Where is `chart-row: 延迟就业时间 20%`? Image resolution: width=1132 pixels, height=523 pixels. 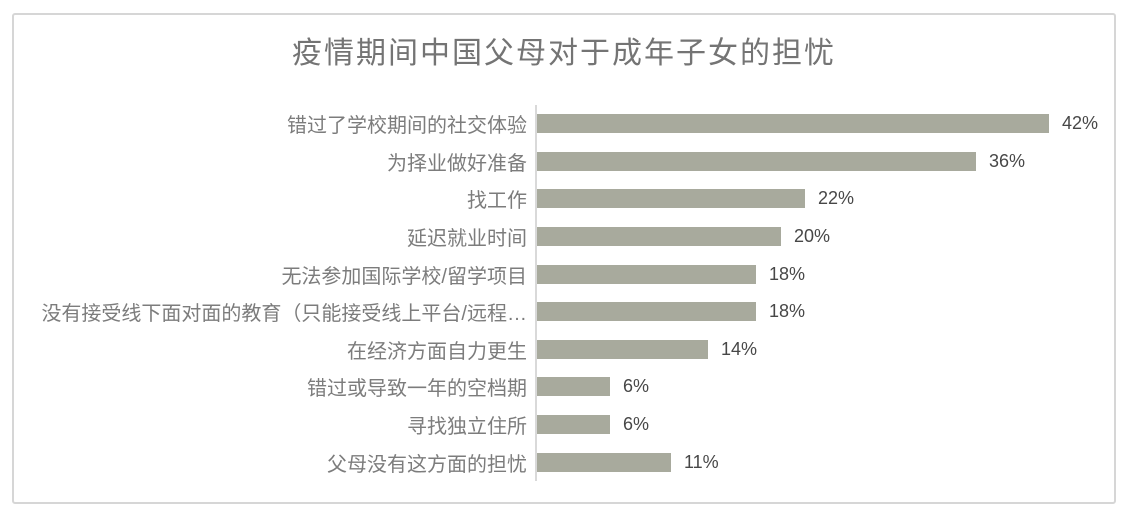
chart-row: 延迟就业时间 20% is located at coordinates (566, 236).